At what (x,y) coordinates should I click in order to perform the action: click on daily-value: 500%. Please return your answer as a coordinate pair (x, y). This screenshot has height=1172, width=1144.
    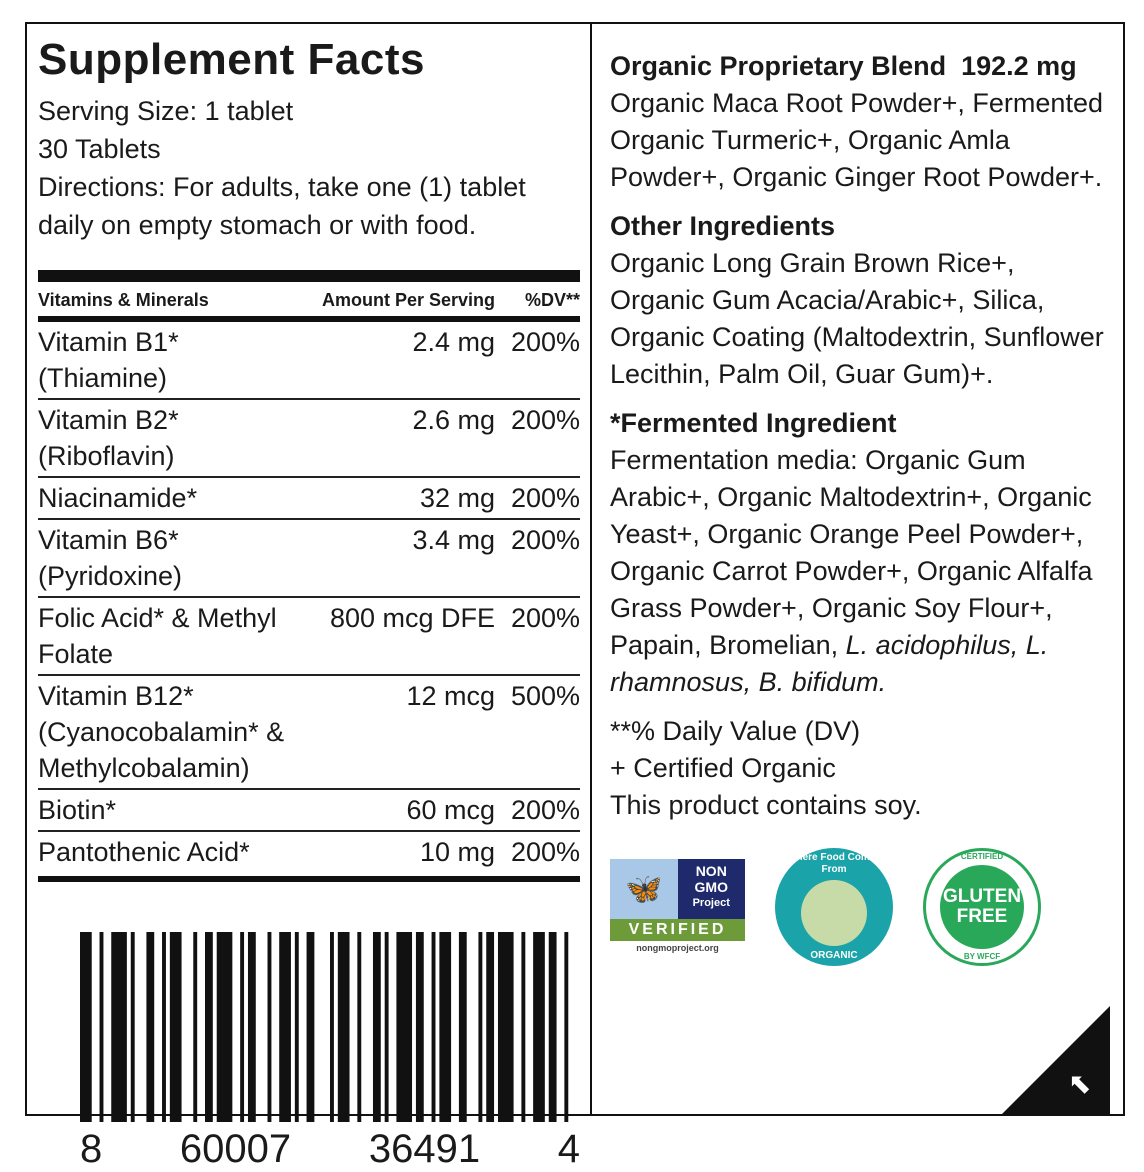
    Looking at the image, I should click on (545, 696).